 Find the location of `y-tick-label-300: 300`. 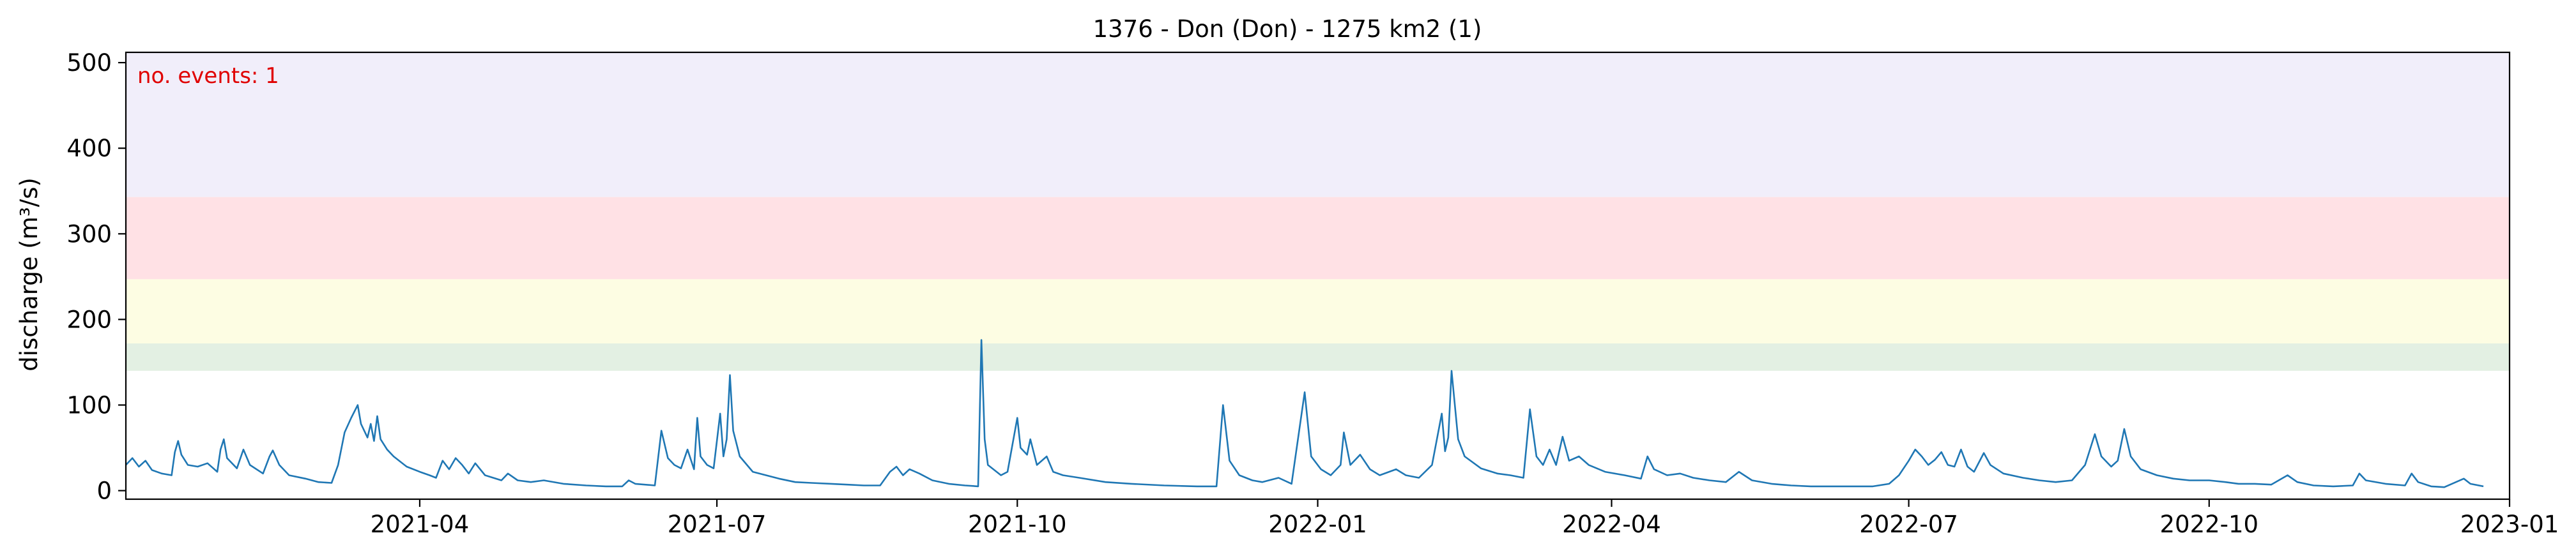

y-tick-label-300: 300 is located at coordinates (89, 234).